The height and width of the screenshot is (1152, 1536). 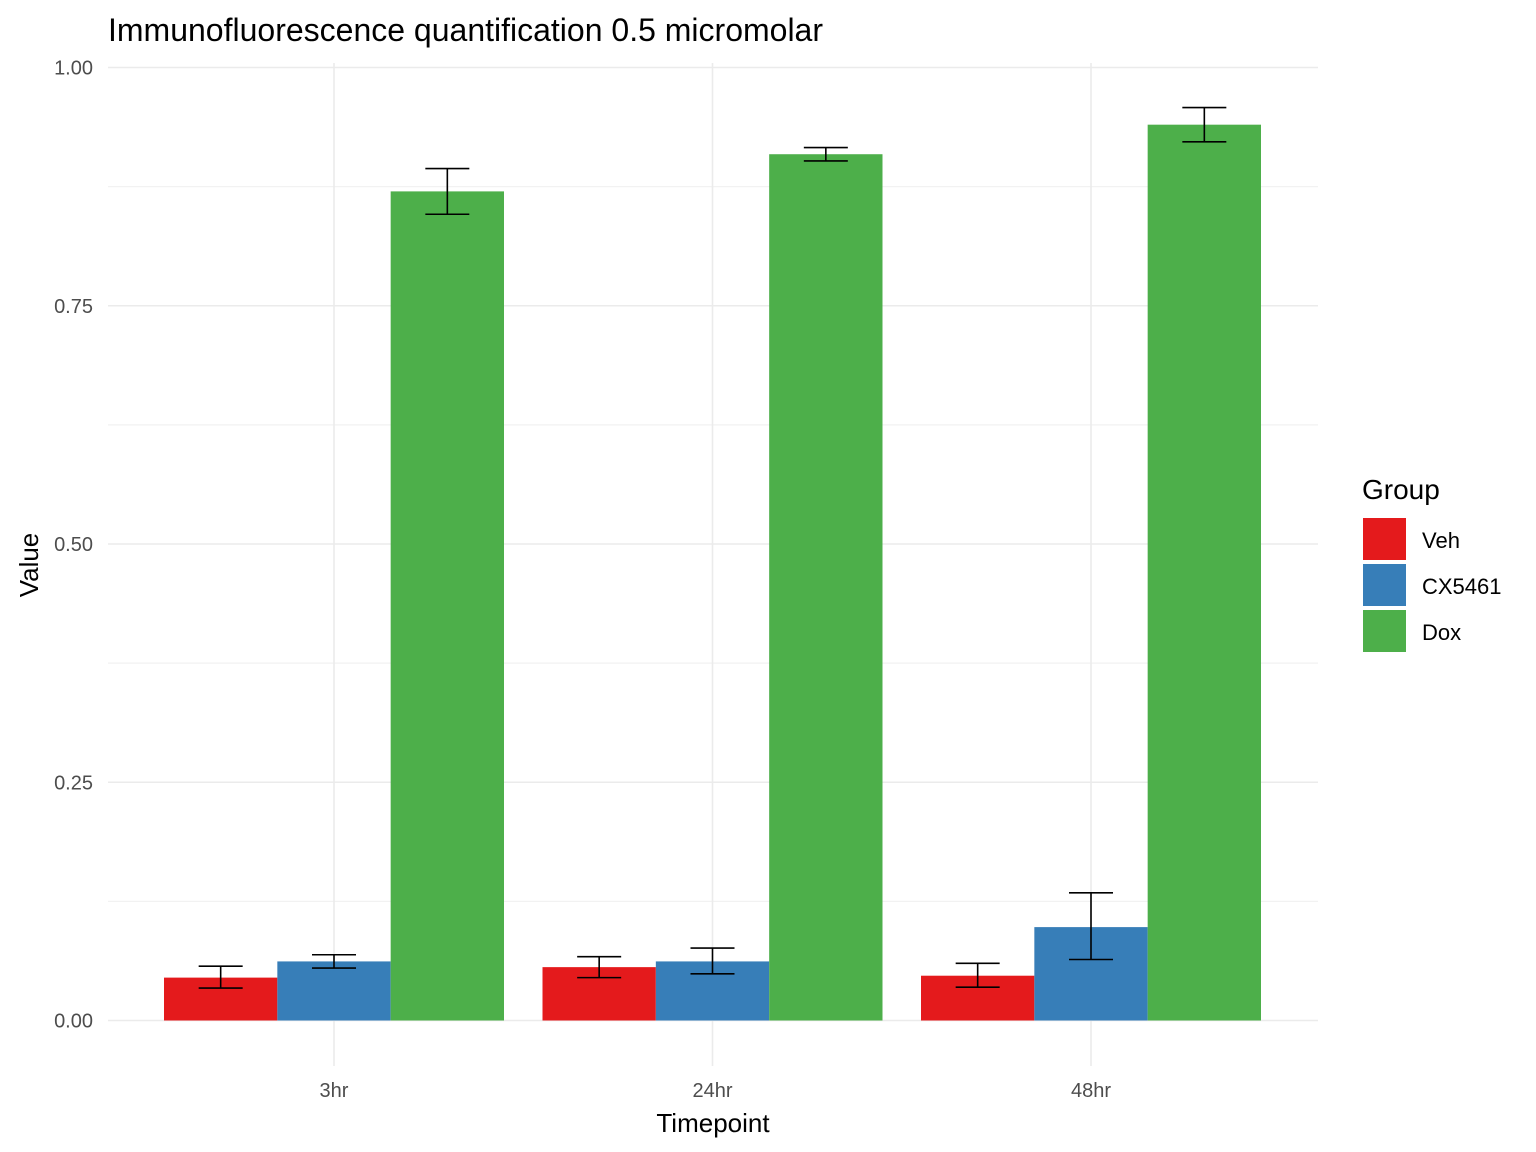 What do you see at coordinates (1204, 572) in the screenshot?
I see `bar-dox-48hr` at bounding box center [1204, 572].